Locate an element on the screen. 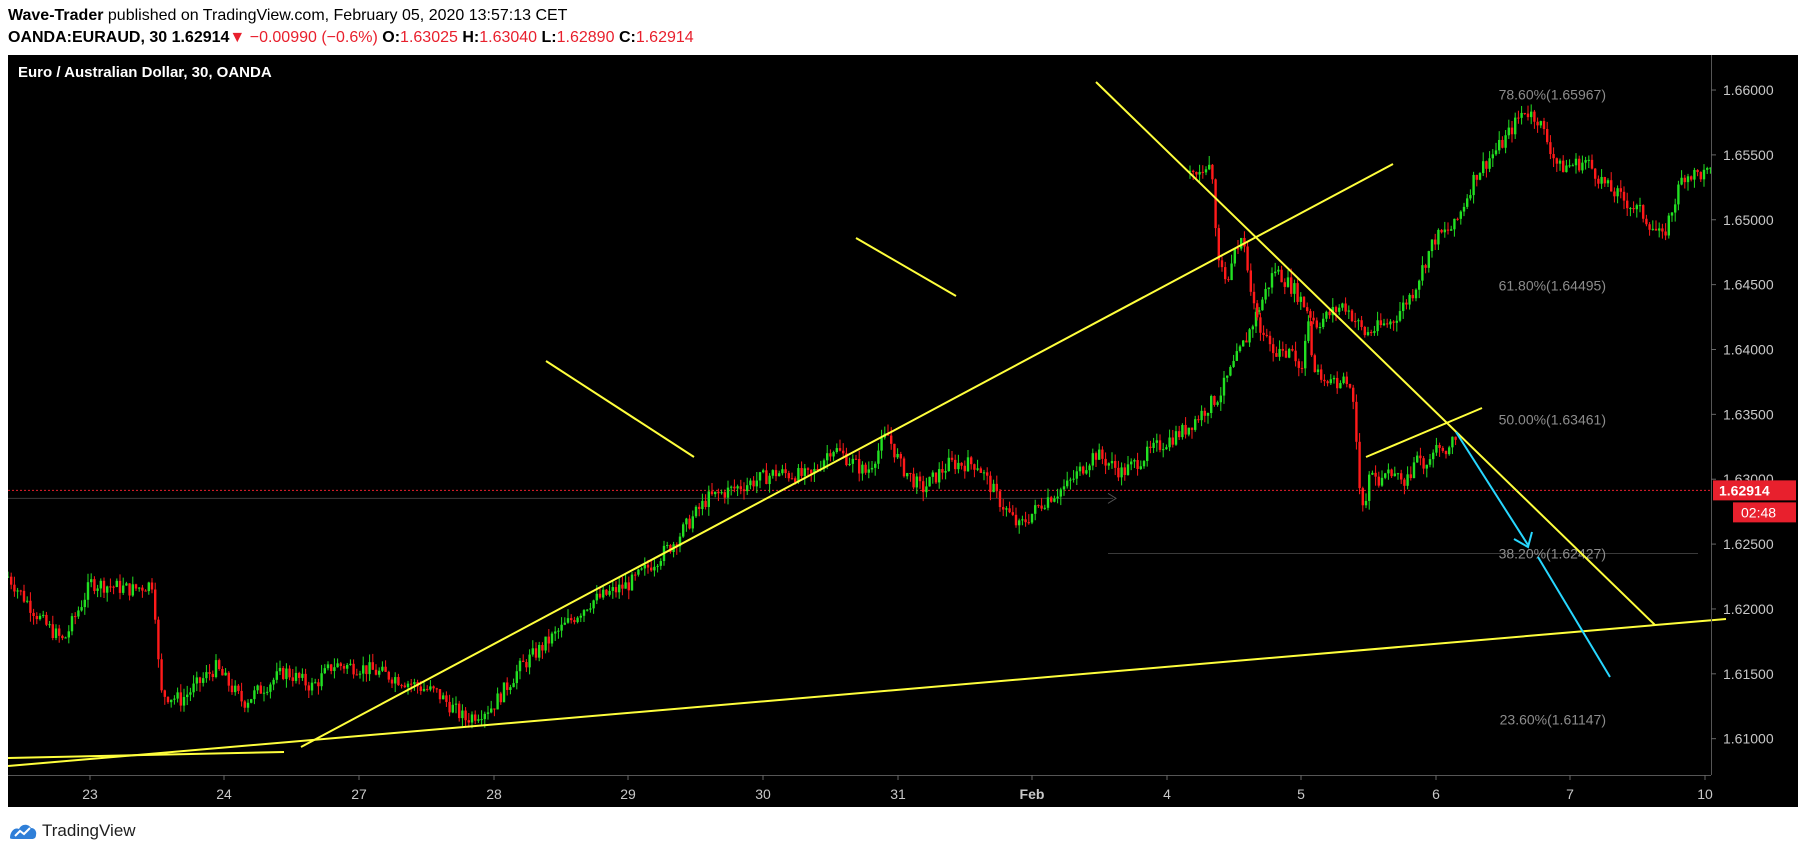 This screenshot has width=1805, height=854. last-price-badge is located at coordinates (1754, 490).